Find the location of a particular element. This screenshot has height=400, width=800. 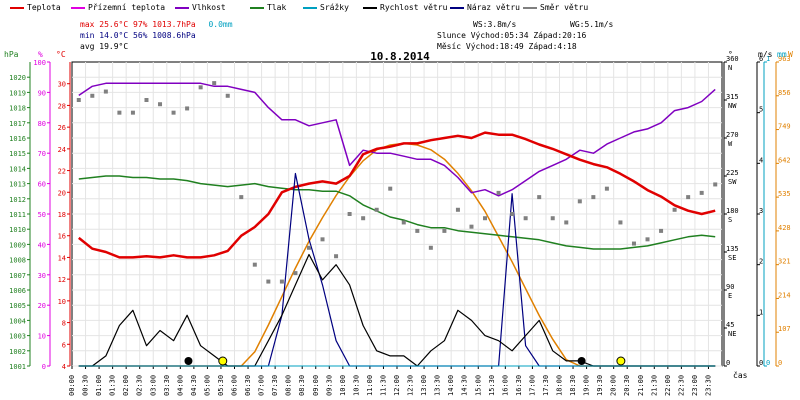

legend-label-pocitova: Přízemní teplota is located at coordinates (127, 7).